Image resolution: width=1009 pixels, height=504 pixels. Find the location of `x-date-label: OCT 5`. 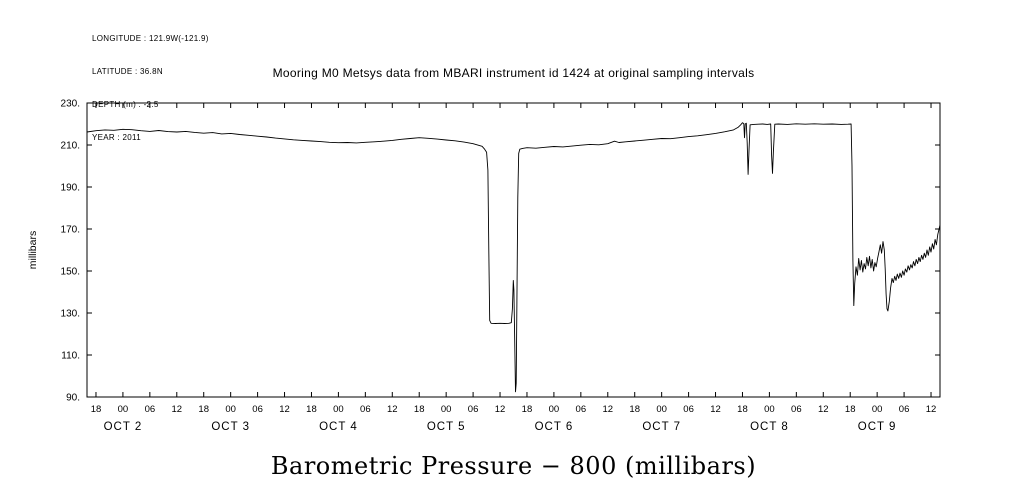

x-date-label: OCT 5 is located at coordinates (446, 427).